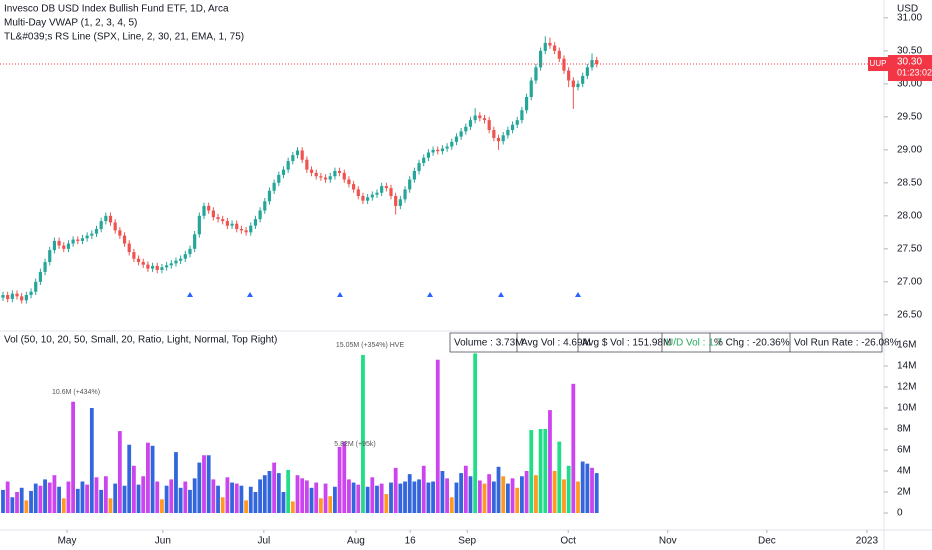  I want to click on y-tick-label: 10M, so click(906, 408).